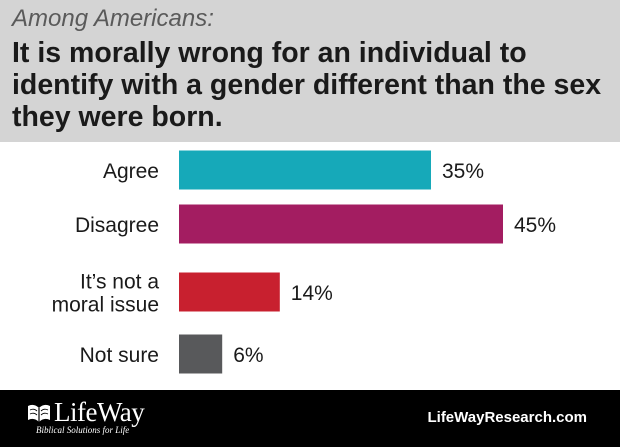  I want to click on category-label-line: Agree, so click(131, 171).